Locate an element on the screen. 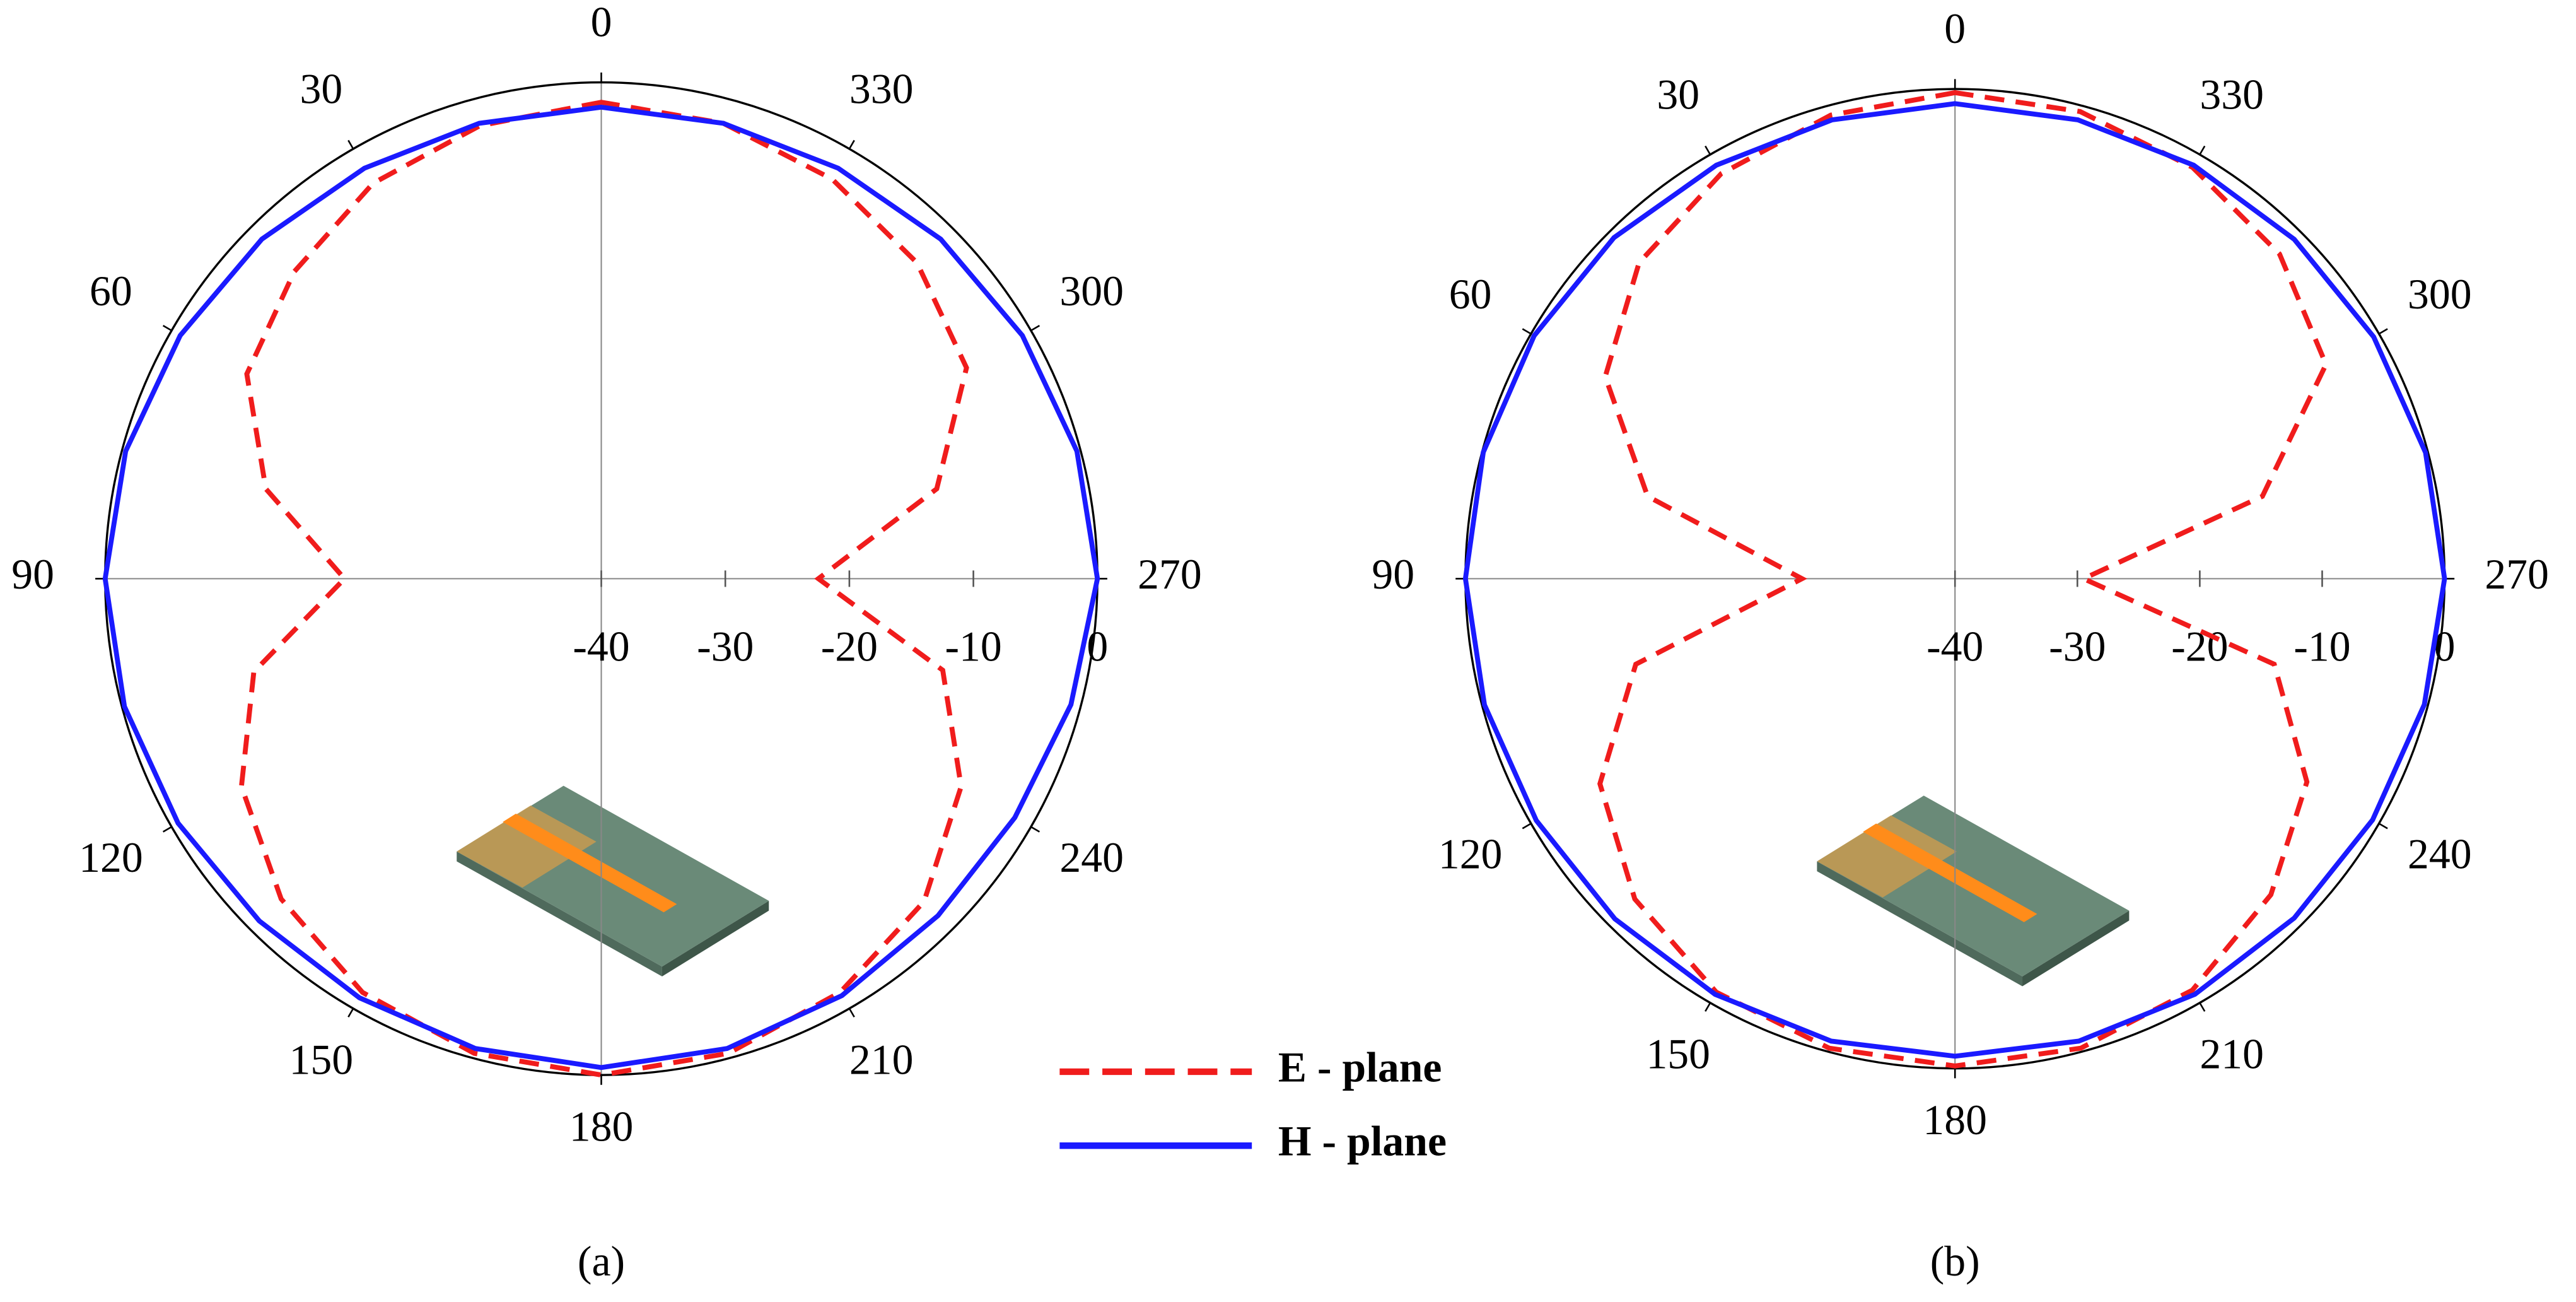 Image resolution: width=2576 pixels, height=1302 pixels. caption: (a) is located at coordinates (602, 1261).